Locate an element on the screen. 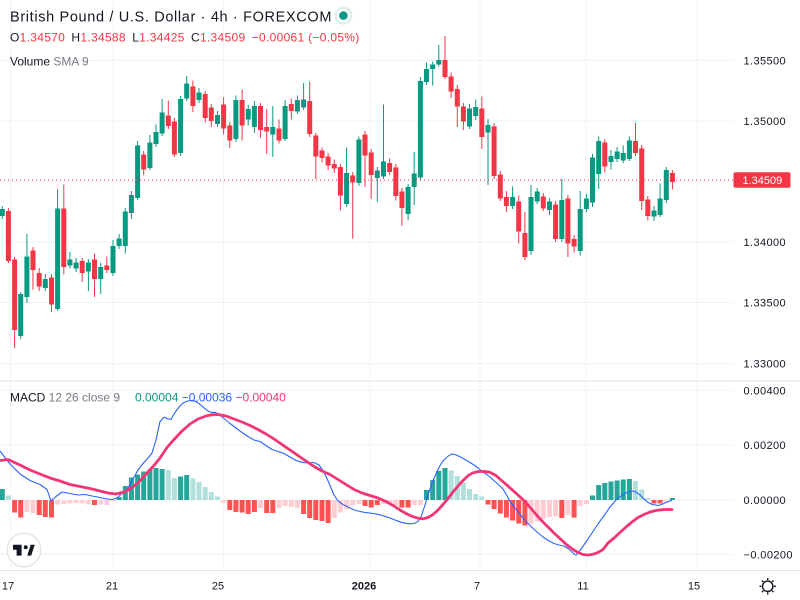 The image size is (800, 600). svg-text: 1.35500 is located at coordinates (765, 62).